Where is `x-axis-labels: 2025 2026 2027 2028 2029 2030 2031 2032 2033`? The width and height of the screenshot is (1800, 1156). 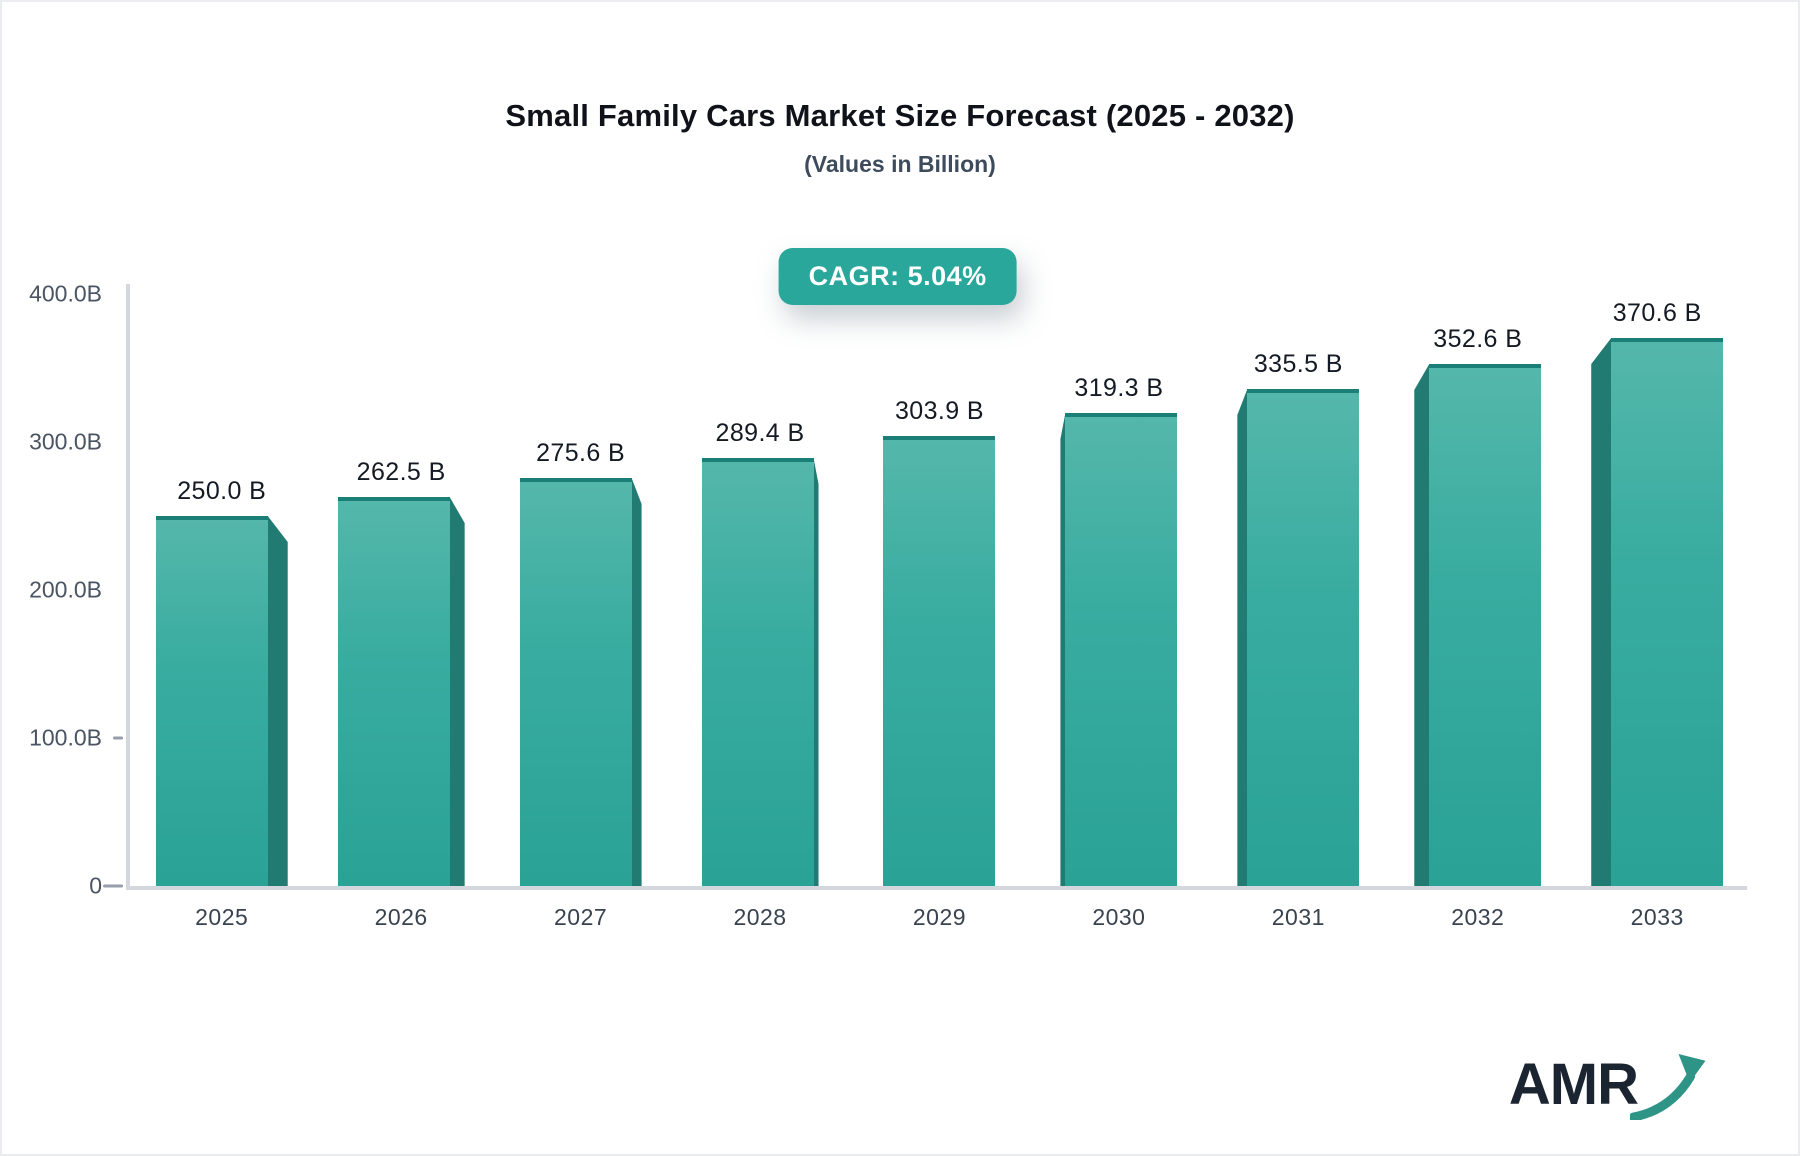 x-axis-labels: 2025 2026 2027 2028 2029 2030 2031 2032 2033 is located at coordinates (939, 917).